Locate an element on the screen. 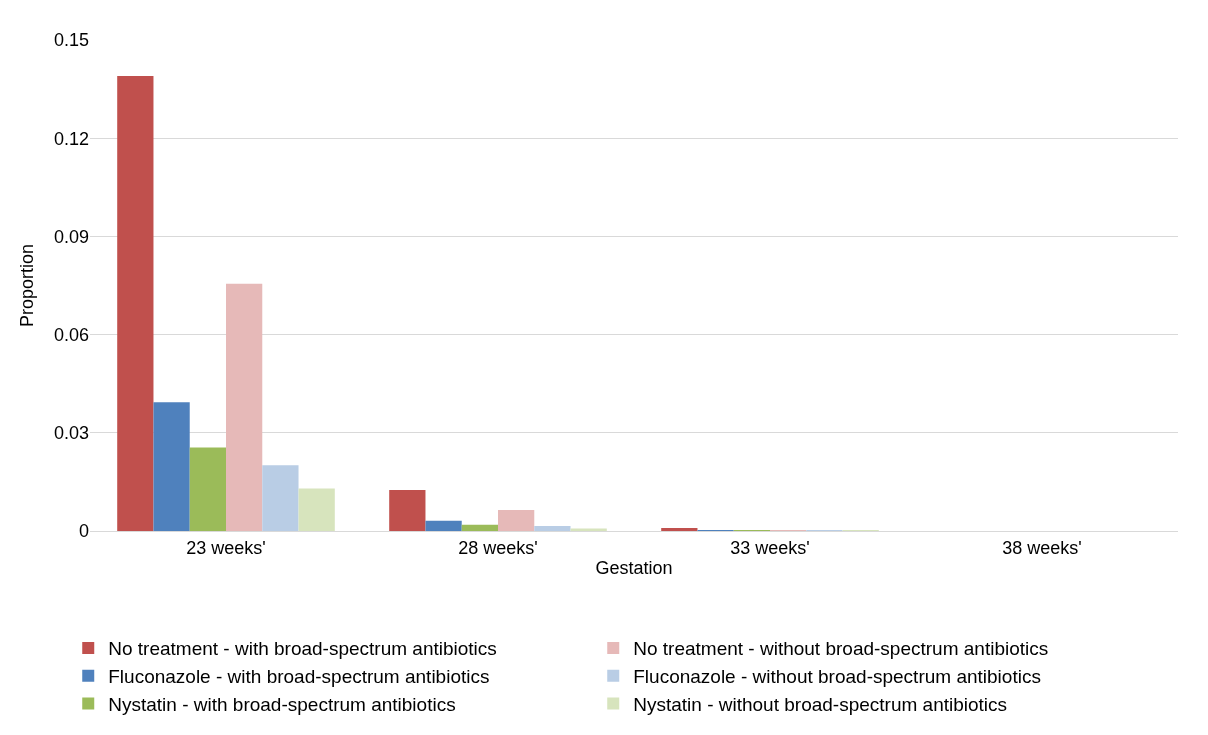  x-tick-label: 23 weeks' is located at coordinates (226, 547).